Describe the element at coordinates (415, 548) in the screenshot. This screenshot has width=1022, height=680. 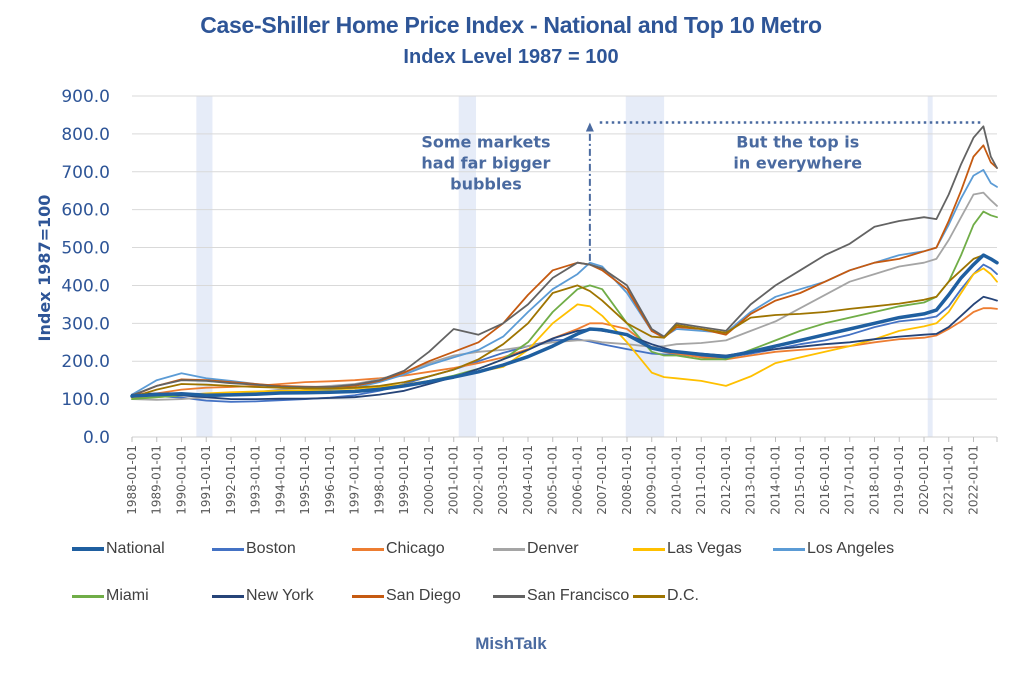
I see `legend-label: Chicago` at that location.